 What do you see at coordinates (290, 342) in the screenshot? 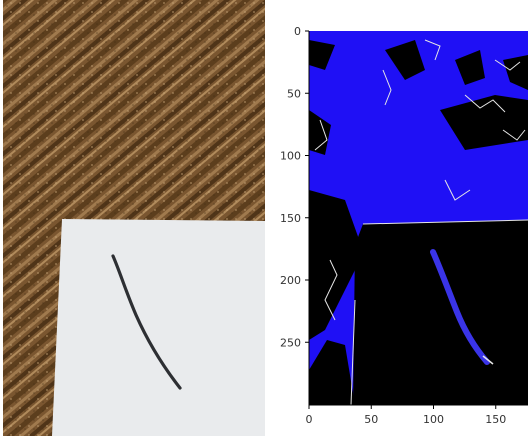
I see `y-tick-label: 250` at bounding box center [290, 342].